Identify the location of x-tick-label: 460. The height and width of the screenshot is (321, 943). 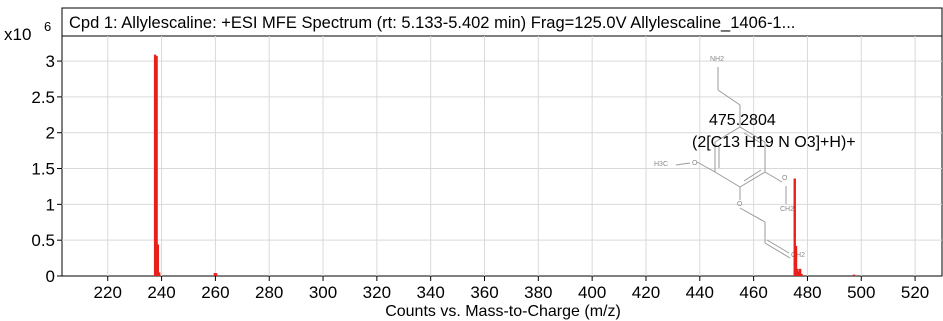
(753, 292).